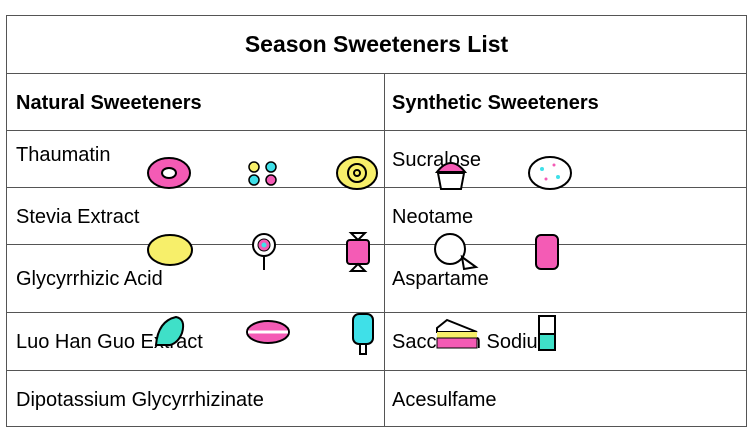 The image size is (750, 430). Describe the element at coordinates (169, 173) in the screenshot. I see `donut-icon` at that location.